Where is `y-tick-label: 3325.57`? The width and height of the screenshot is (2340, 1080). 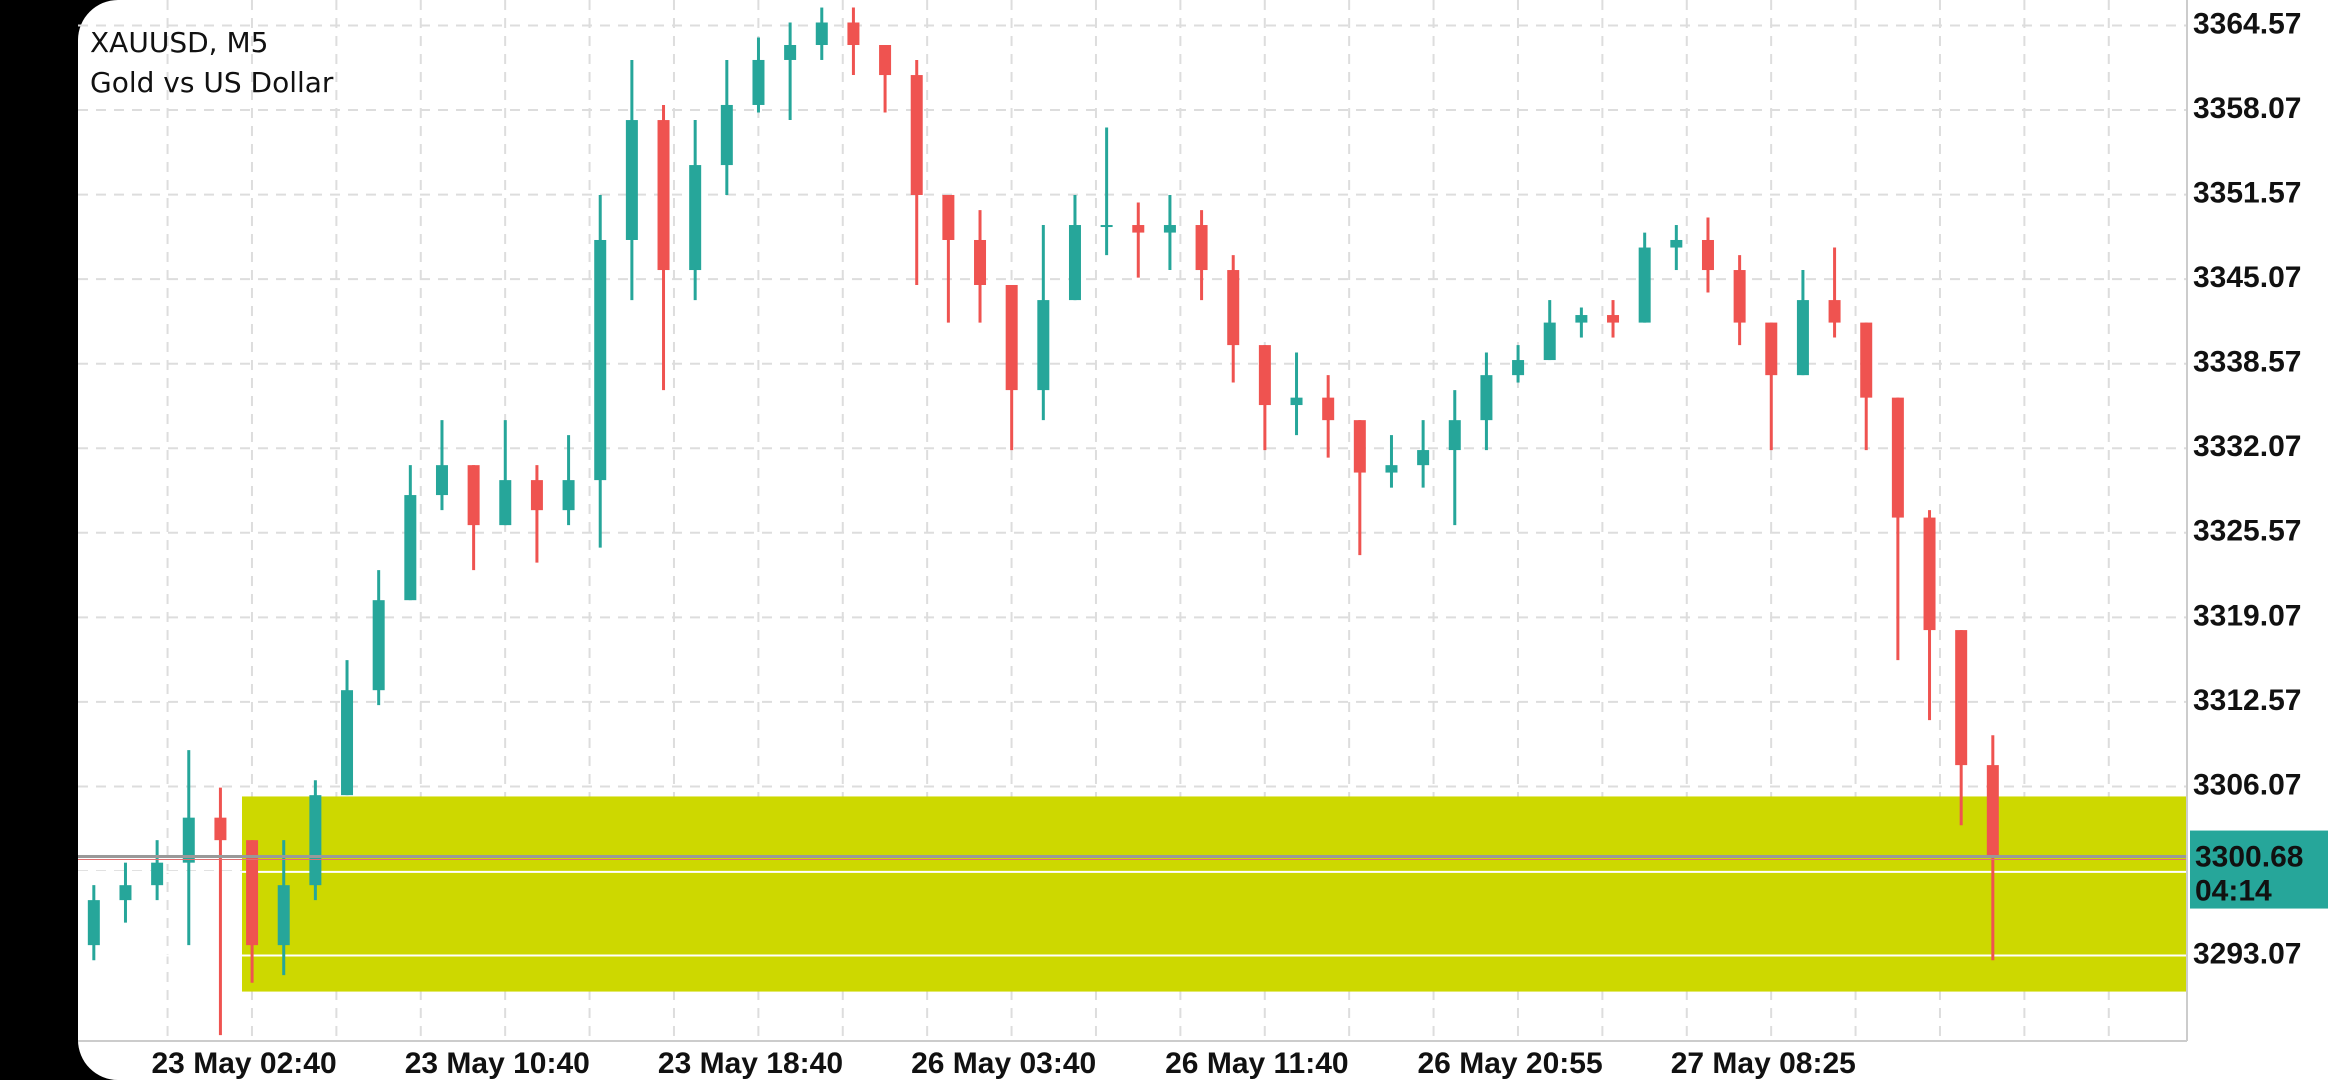 y-tick-label: 3325.57 is located at coordinates (2247, 531).